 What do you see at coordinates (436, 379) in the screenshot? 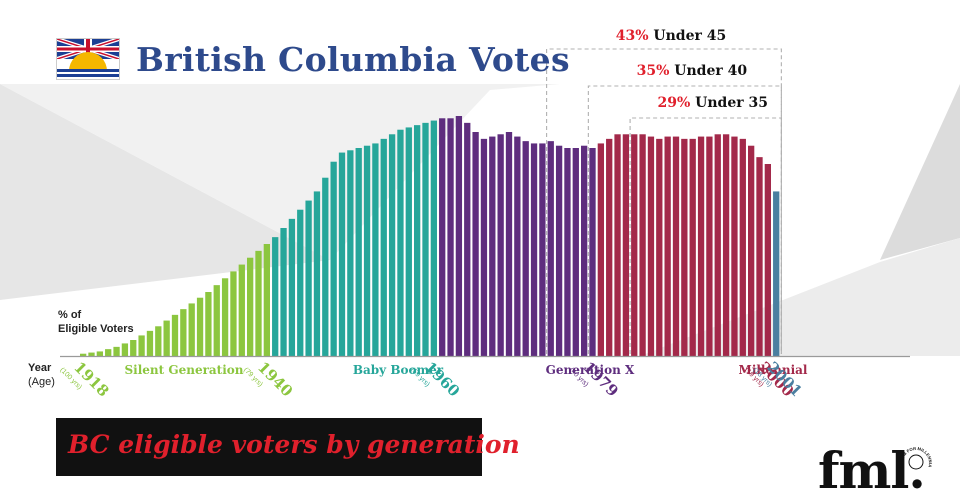
I see `year-label-group: 1960(59 yrs)` at bounding box center [436, 379].